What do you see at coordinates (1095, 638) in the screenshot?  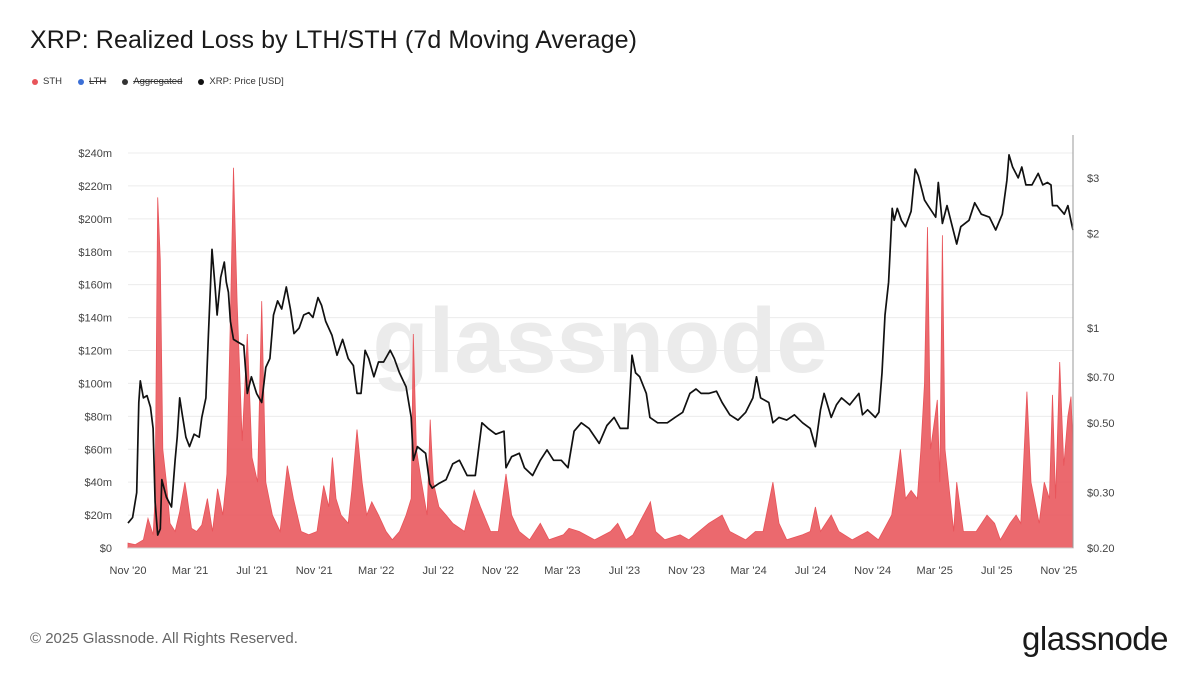 I see `brand-logo: glassnode` at bounding box center [1095, 638].